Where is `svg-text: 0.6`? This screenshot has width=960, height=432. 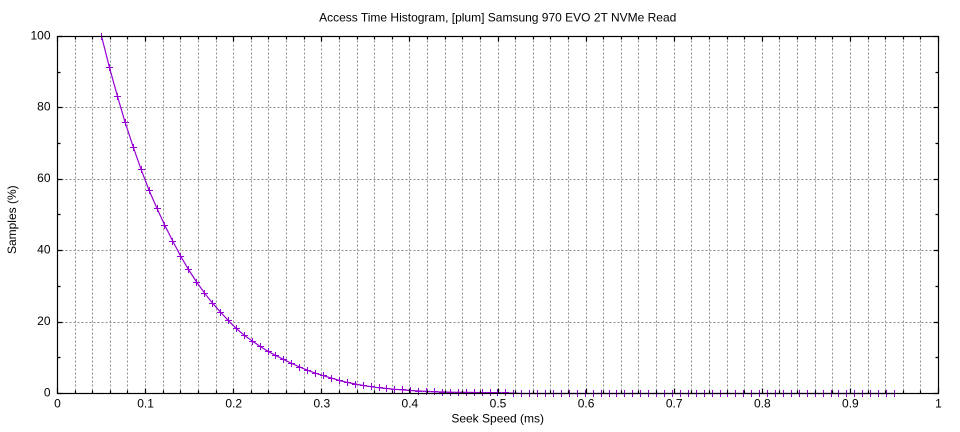
svg-text: 0.6 is located at coordinates (586, 404).